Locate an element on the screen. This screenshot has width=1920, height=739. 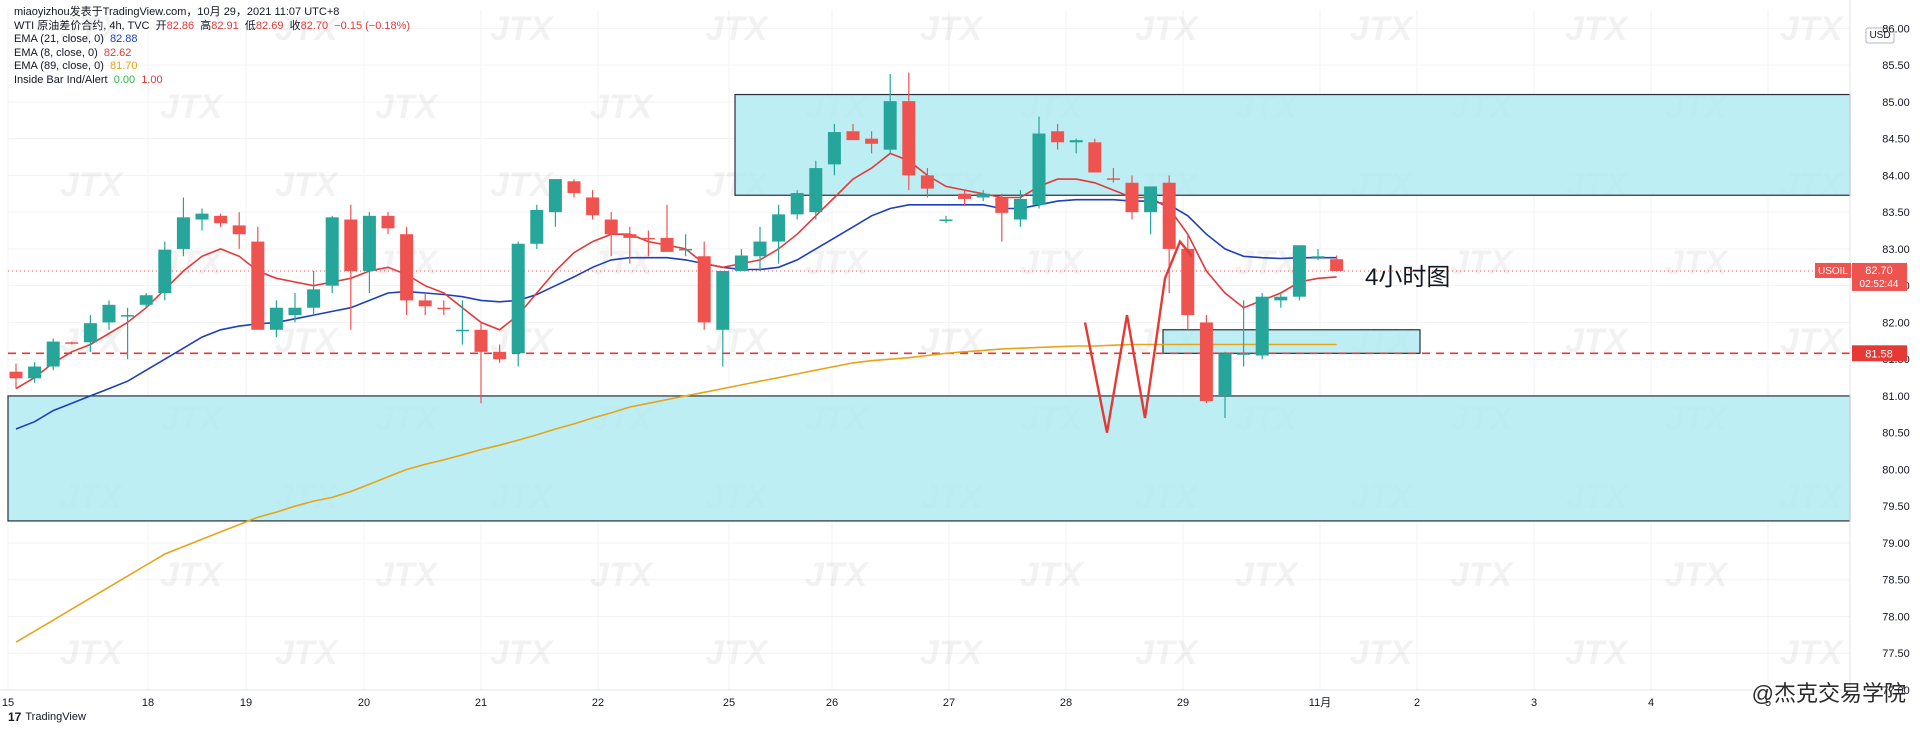
timeframe-annotation: 4小时图 is located at coordinates (1407, 277).